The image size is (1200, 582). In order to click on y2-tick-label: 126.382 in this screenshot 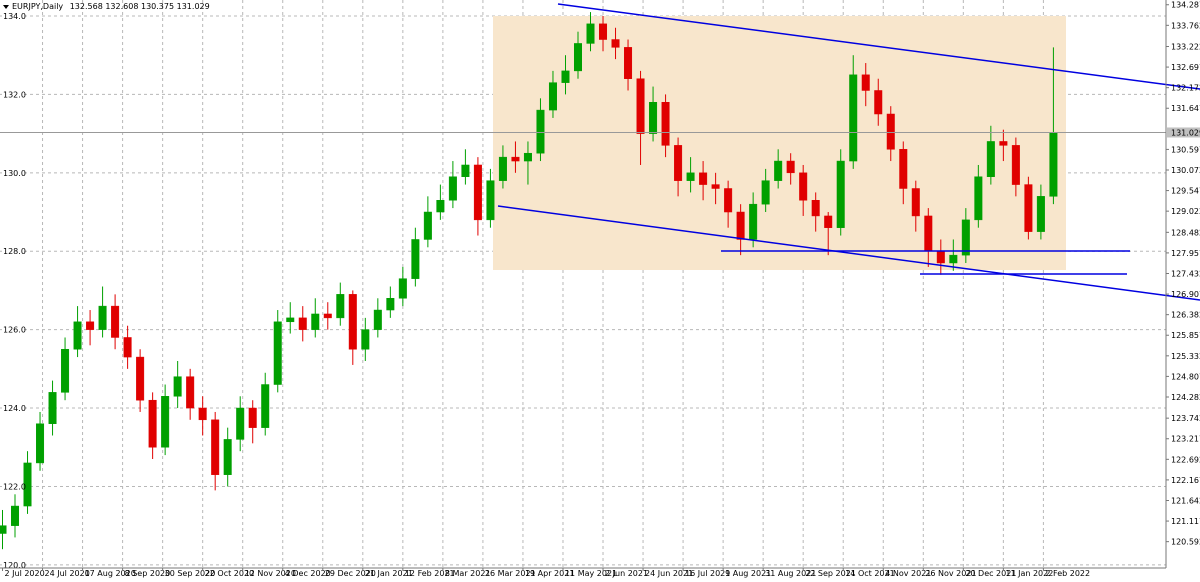, I will do `click(1185, 315)`.